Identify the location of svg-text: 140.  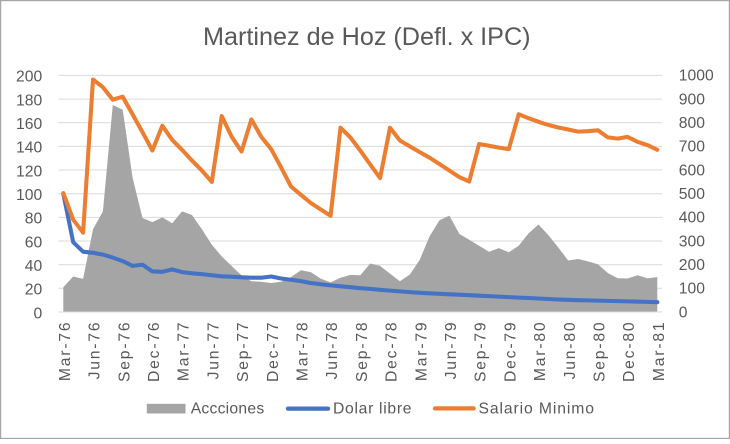
(29, 148).